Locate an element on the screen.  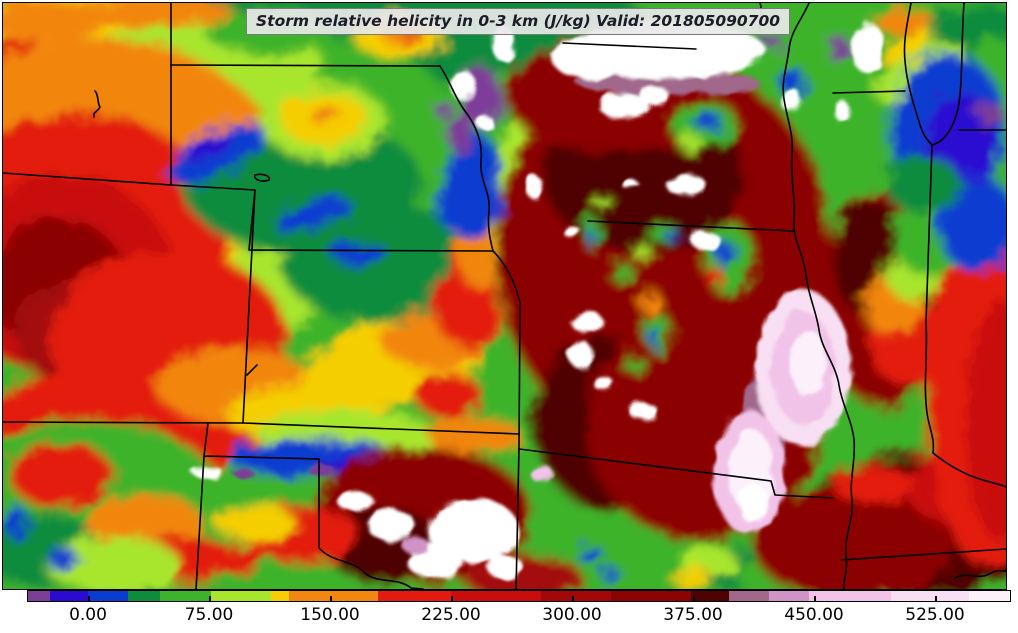
border-il-in is located at coordinates (929, 299).